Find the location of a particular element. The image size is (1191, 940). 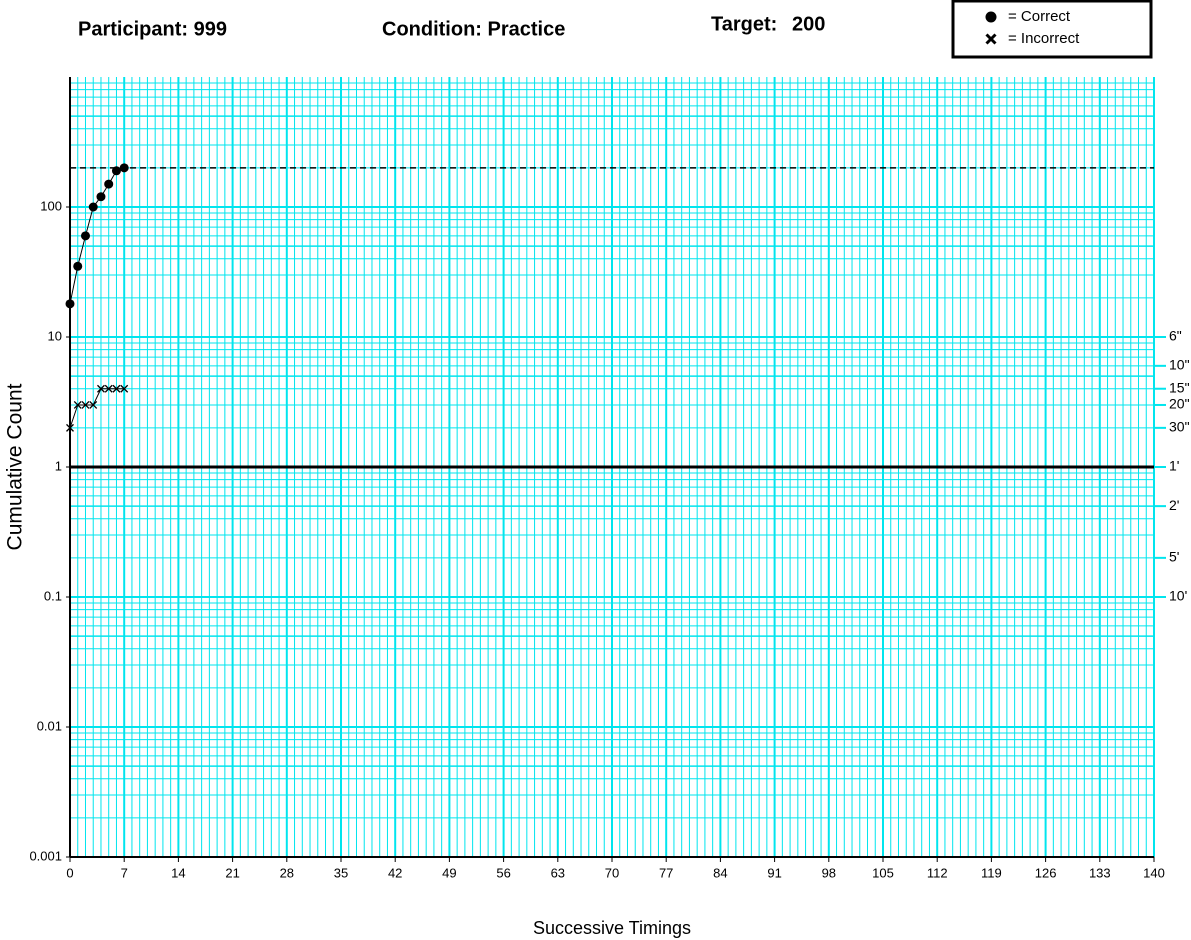

y2-tick-label: 2' is located at coordinates (1174, 505).